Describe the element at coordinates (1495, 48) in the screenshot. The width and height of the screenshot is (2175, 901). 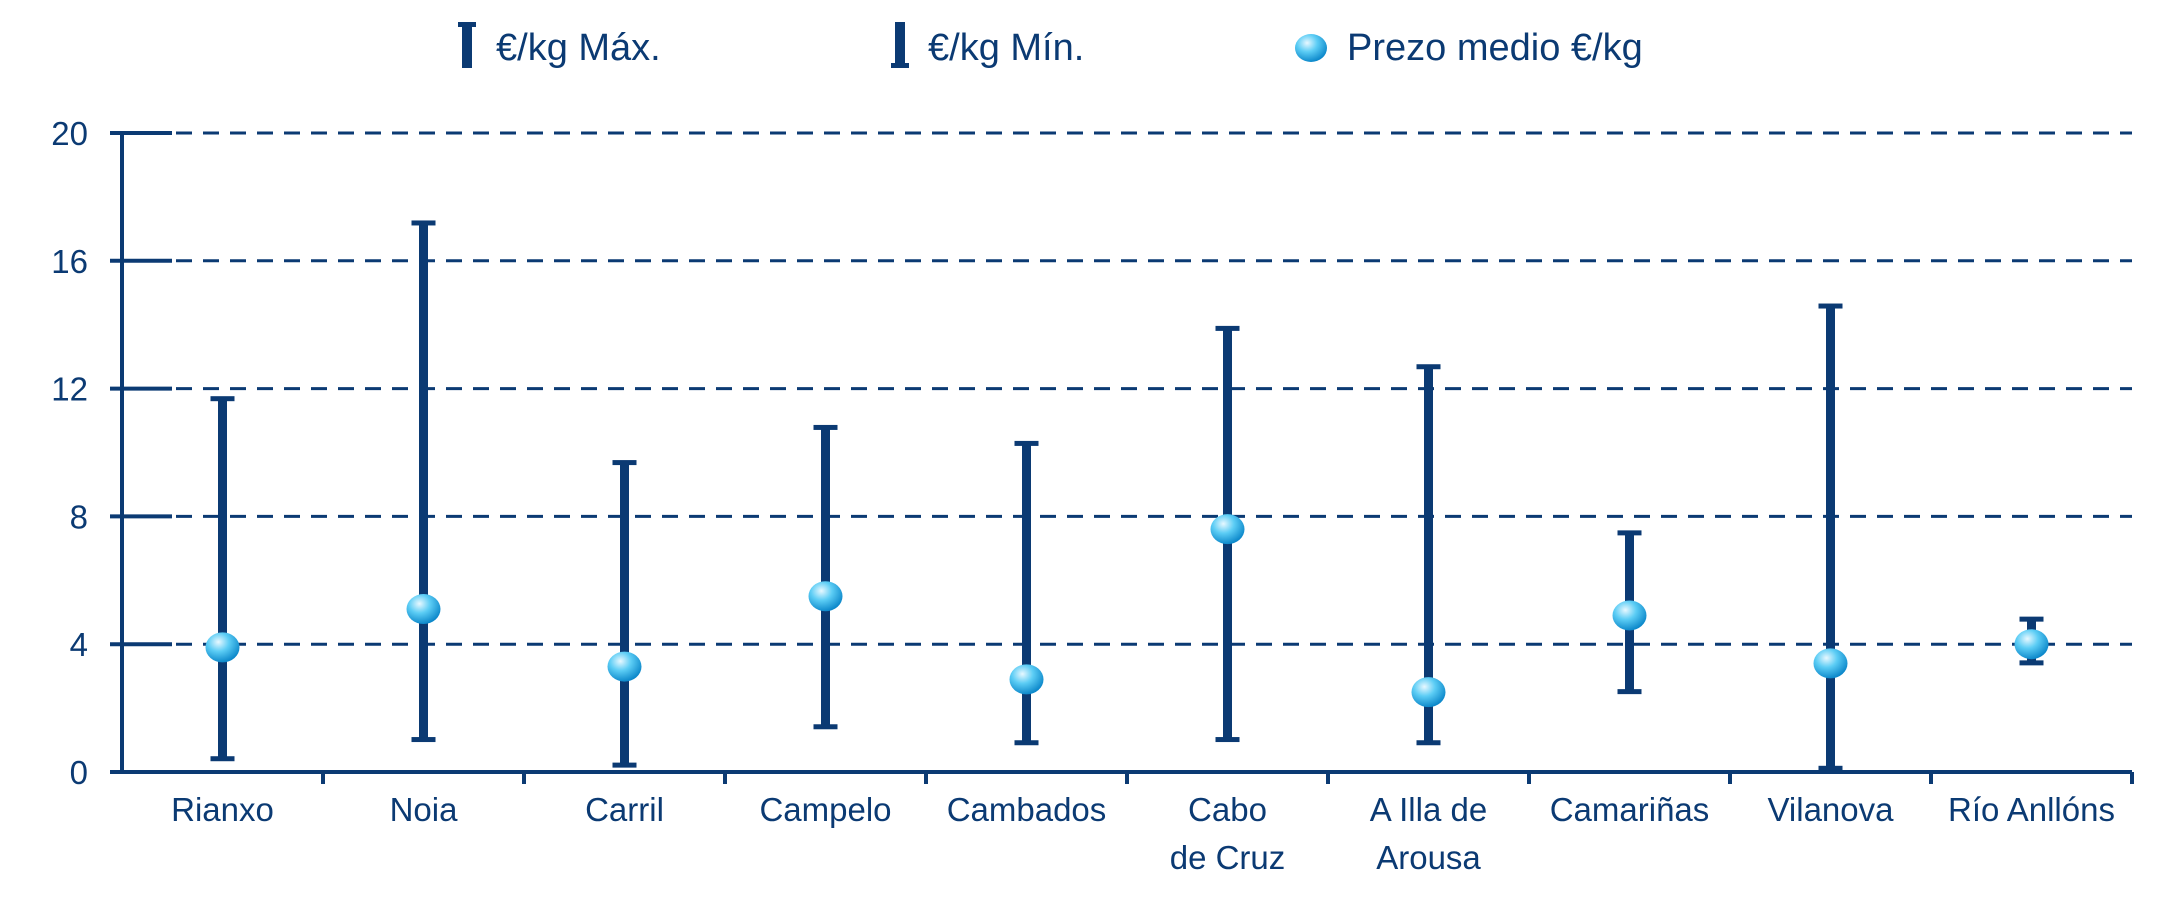
I see `legend-mean-label: Prezo medio €/kg` at that location.